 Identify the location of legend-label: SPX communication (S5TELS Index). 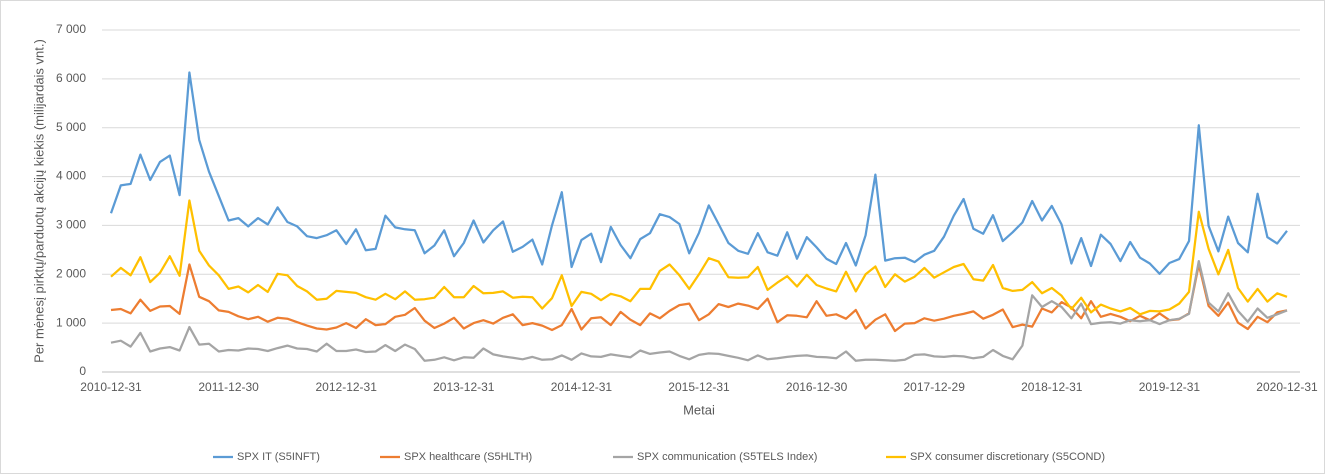
(727, 457).